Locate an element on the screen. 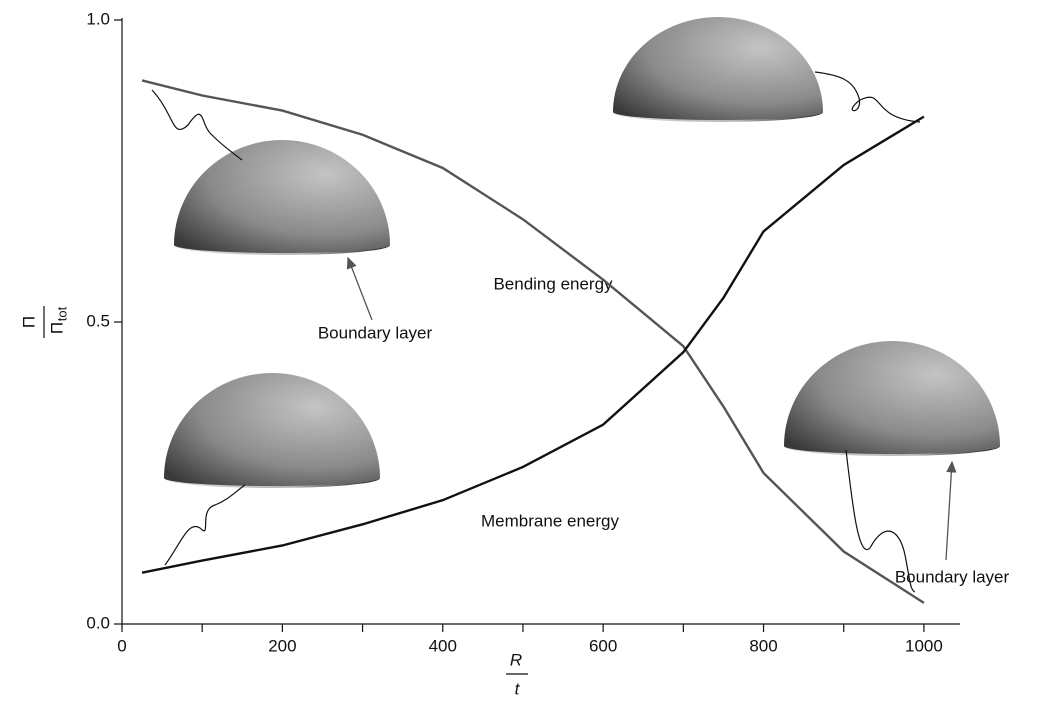 The width and height of the screenshot is (1039, 715). x-tick-label: 400 is located at coordinates (443, 645).